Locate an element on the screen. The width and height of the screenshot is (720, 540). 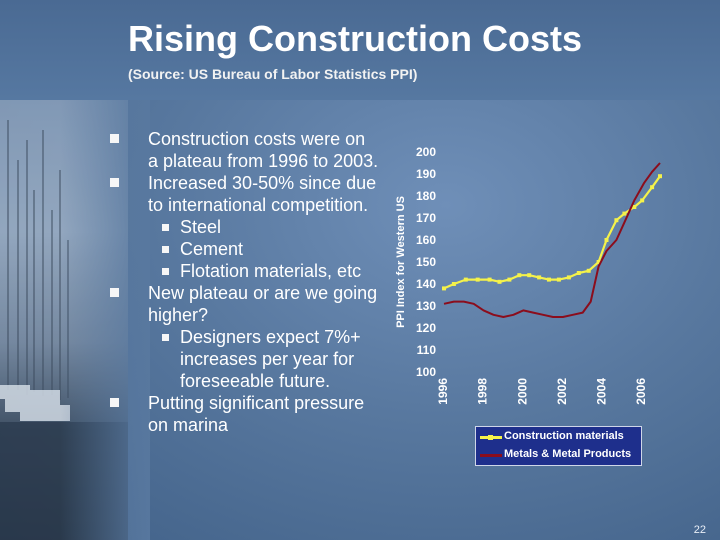
y-tick-label: 190 is located at coordinates (426, 174).